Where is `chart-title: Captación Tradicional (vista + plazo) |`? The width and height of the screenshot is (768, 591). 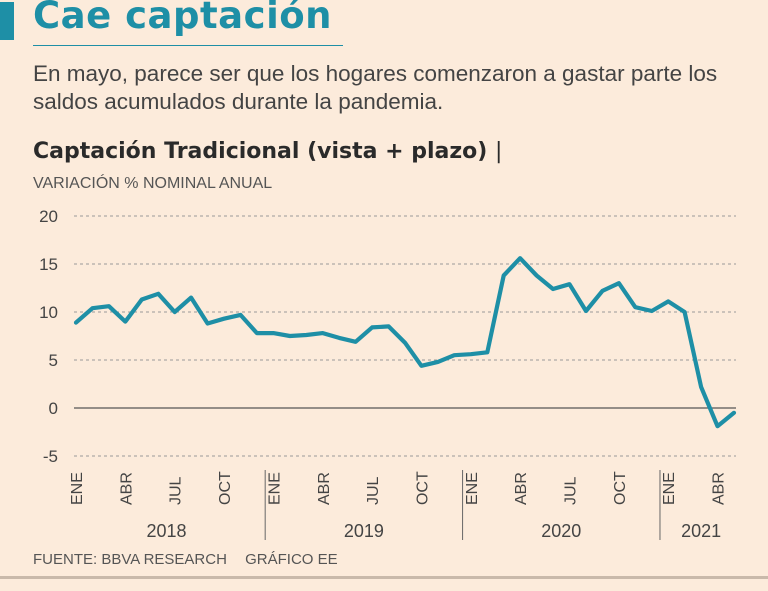 chart-title: Captación Tradicional (vista + plazo) | is located at coordinates (267, 151).